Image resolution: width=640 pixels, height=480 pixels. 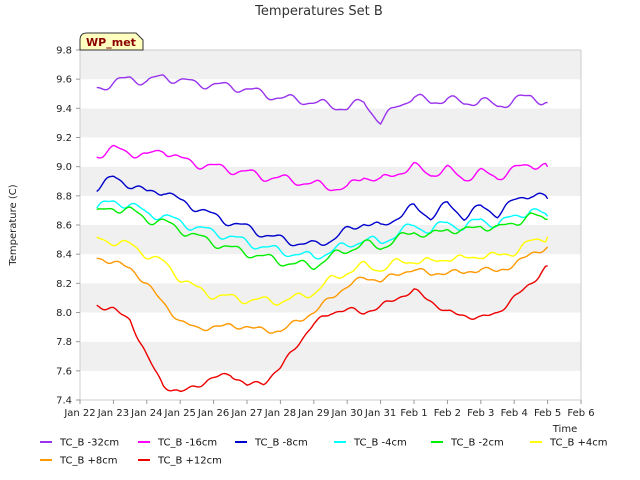 I want to click on legend-item-label: TC_B +8cm, so click(x=88, y=461).